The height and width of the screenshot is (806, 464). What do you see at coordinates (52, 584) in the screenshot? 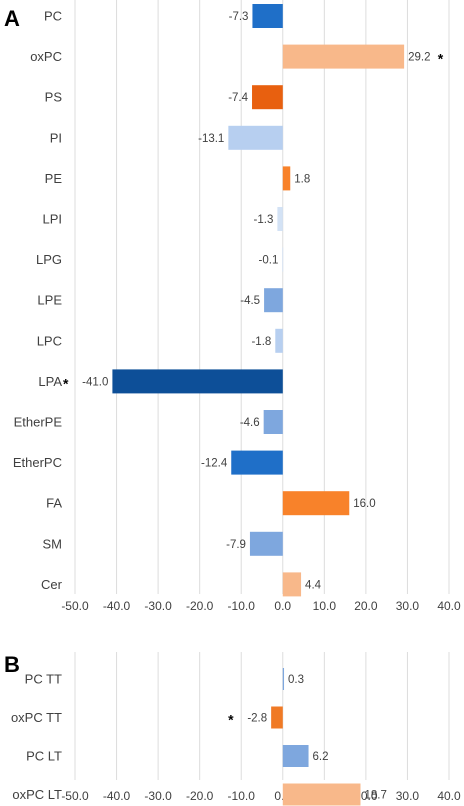
I see `category-label: Cer` at bounding box center [52, 584].